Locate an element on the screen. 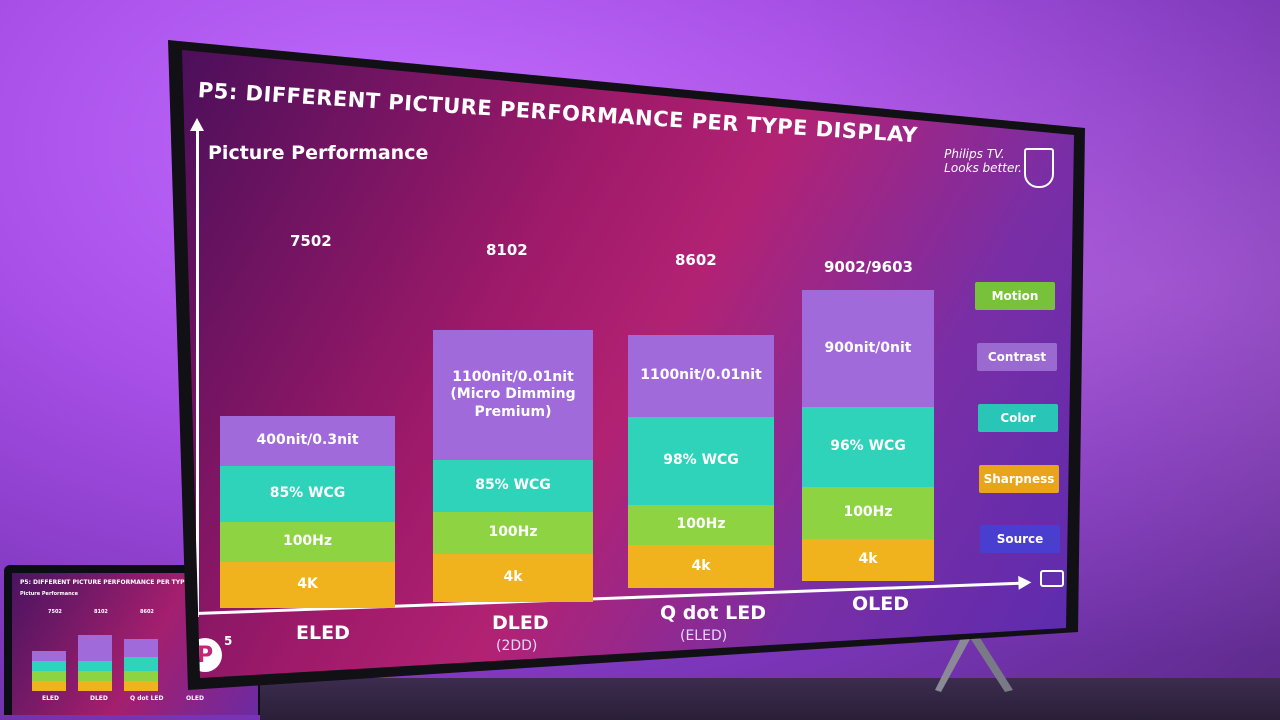 The height and width of the screenshot is (720, 1280). tv-stand is located at coordinates (974, 661).